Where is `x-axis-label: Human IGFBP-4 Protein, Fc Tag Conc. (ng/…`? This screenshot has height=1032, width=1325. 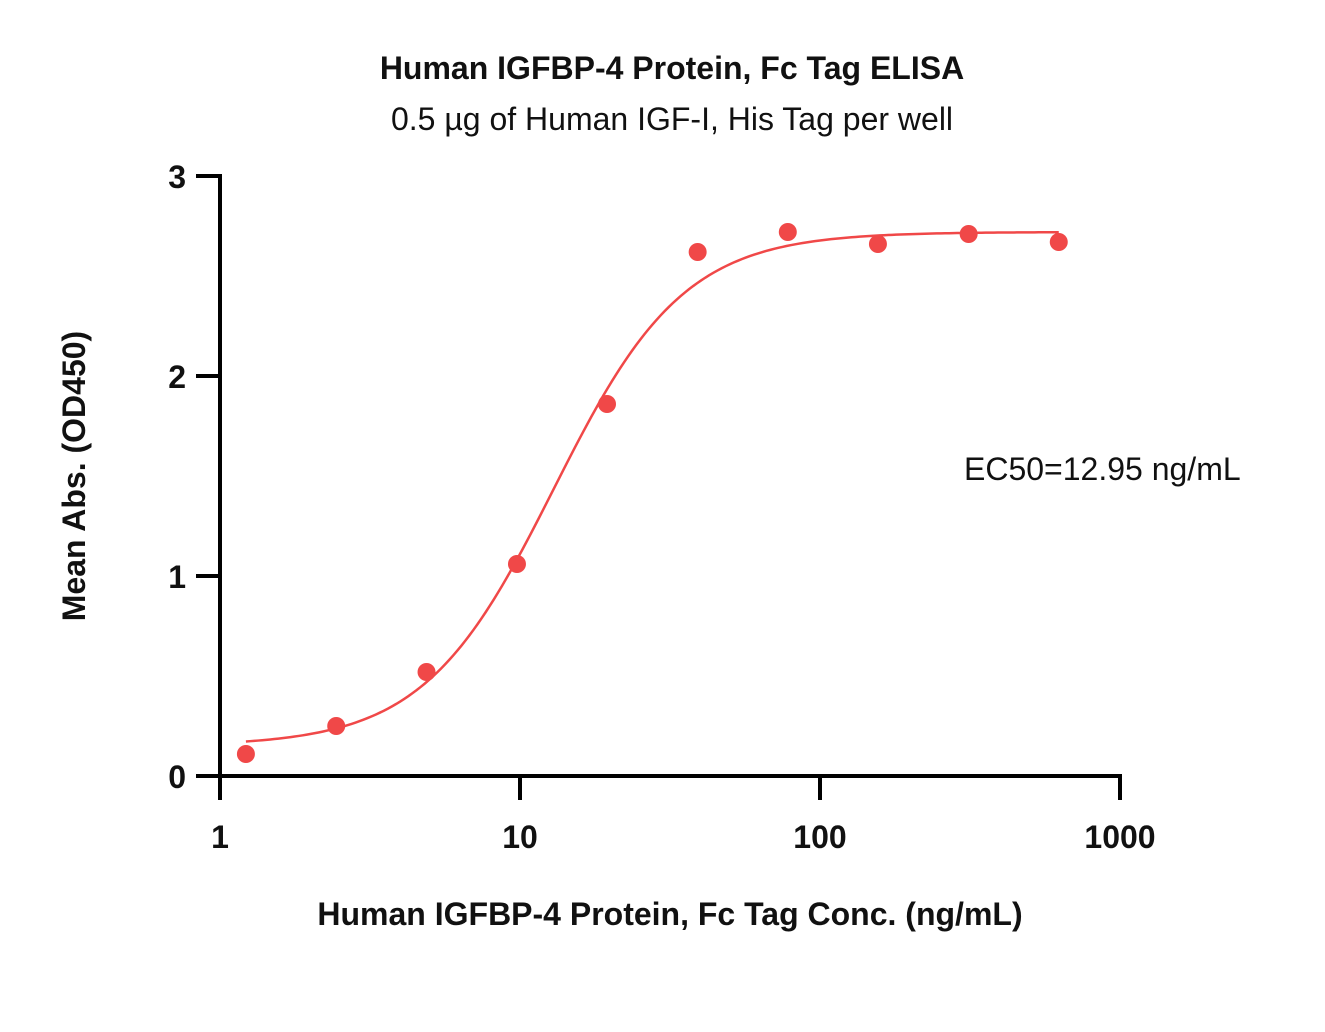 x-axis-label: Human IGFBP-4 Protein, Fc Tag Conc. (ng/… is located at coordinates (669, 914).